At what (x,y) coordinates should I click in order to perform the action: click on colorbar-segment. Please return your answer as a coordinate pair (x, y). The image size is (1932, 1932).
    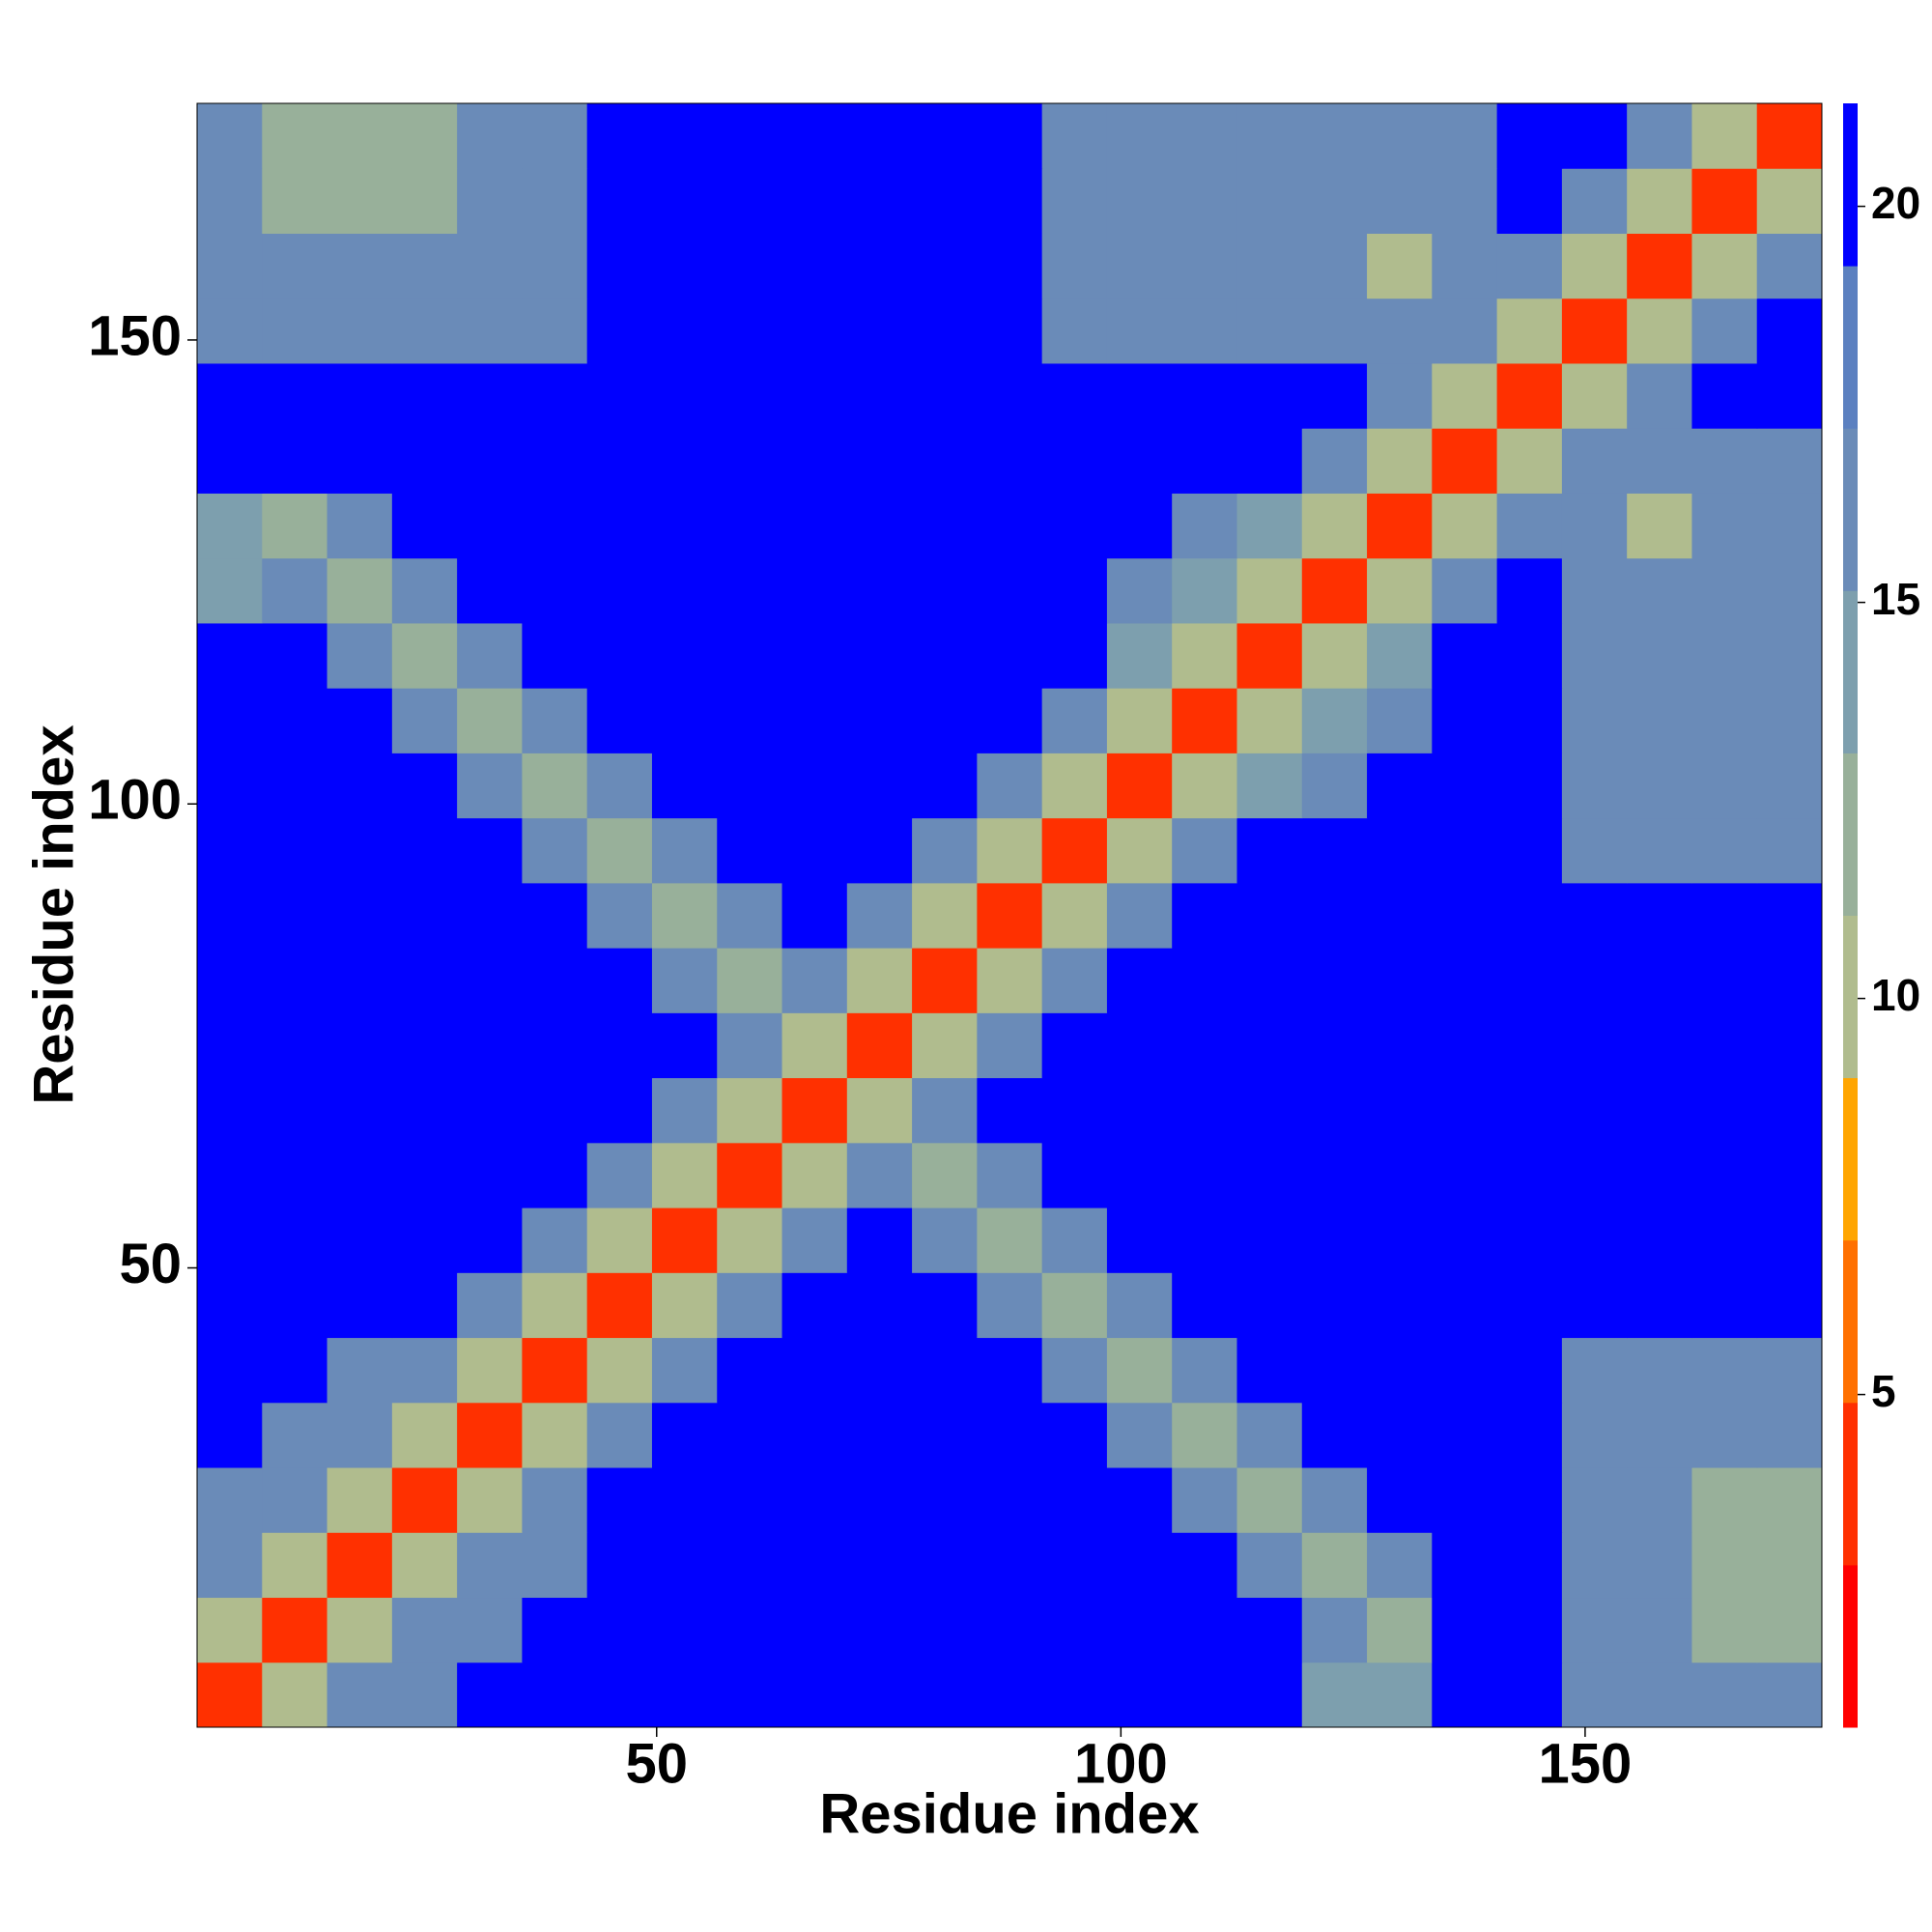
    Looking at the image, I should click on (1850, 1321).